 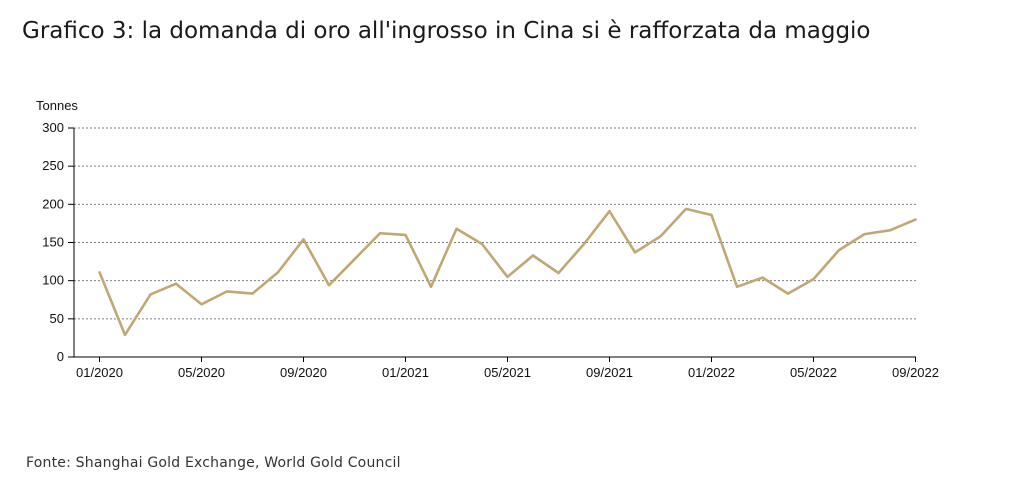 I want to click on x-tick-label: 09/2022, so click(x=915, y=372).